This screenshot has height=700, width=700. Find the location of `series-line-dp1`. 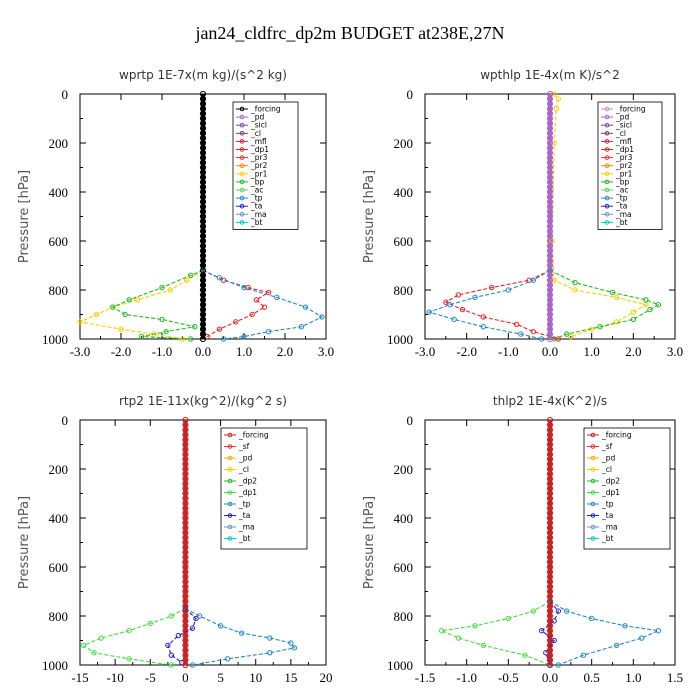

series-line-dp1 is located at coordinates (495, 633).